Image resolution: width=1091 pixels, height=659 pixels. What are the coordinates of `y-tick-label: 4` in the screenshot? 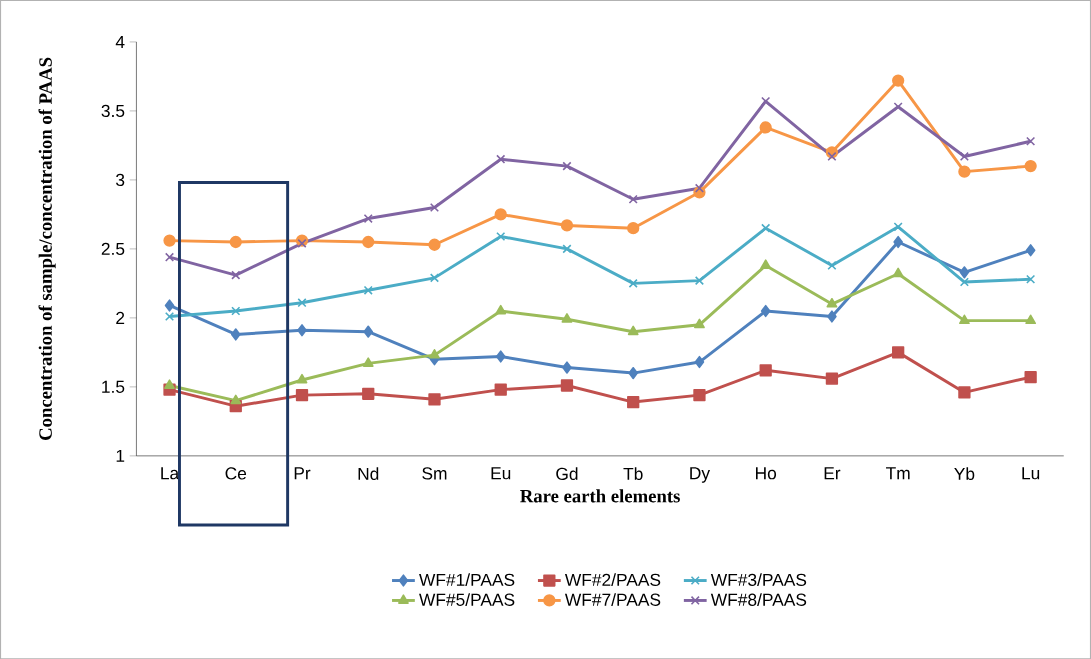 It's located at (120, 41).